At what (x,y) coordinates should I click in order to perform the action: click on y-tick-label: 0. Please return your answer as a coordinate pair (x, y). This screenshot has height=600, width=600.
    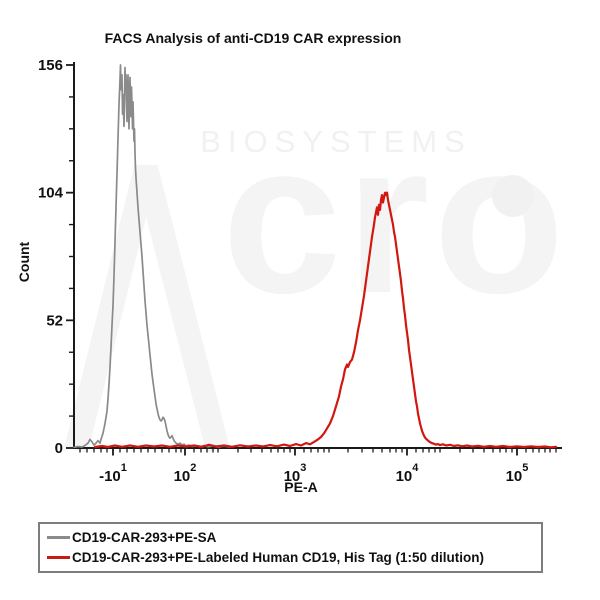
    Looking at the image, I should click on (59, 448).